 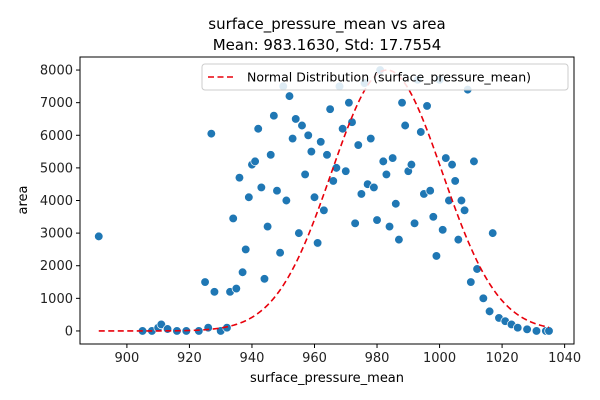 I want to click on x-tick-label: 1040, so click(x=564, y=358).